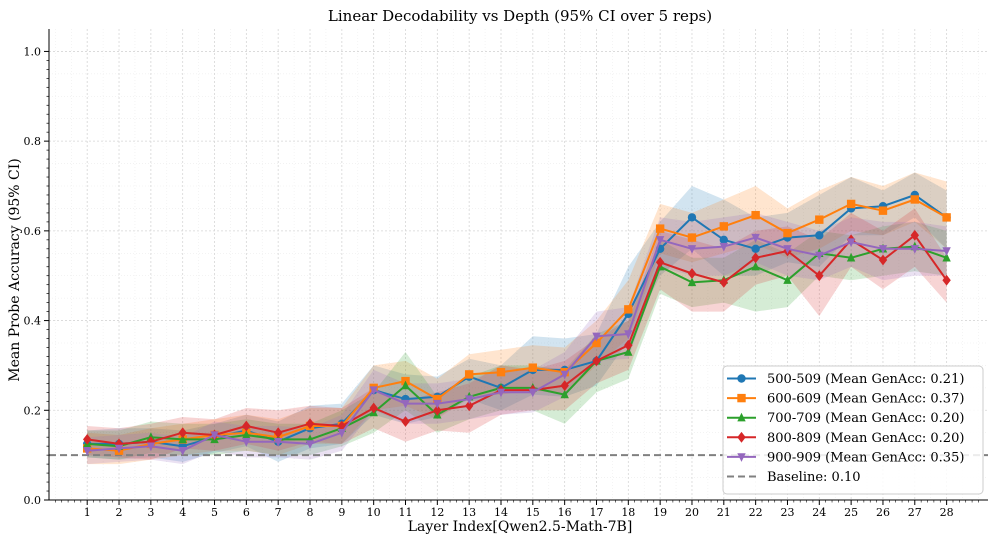 This screenshot has width=997, height=542. I want to click on x-tick-label: 20, so click(692, 512).